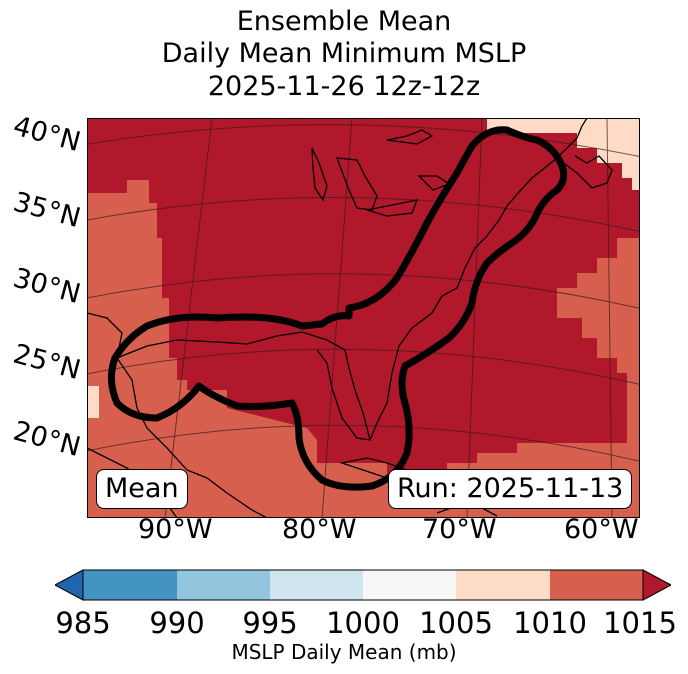 This screenshot has height=674, width=688. What do you see at coordinates (177, 623) in the screenshot?
I see `colorbar-tick-990: 990` at bounding box center [177, 623].